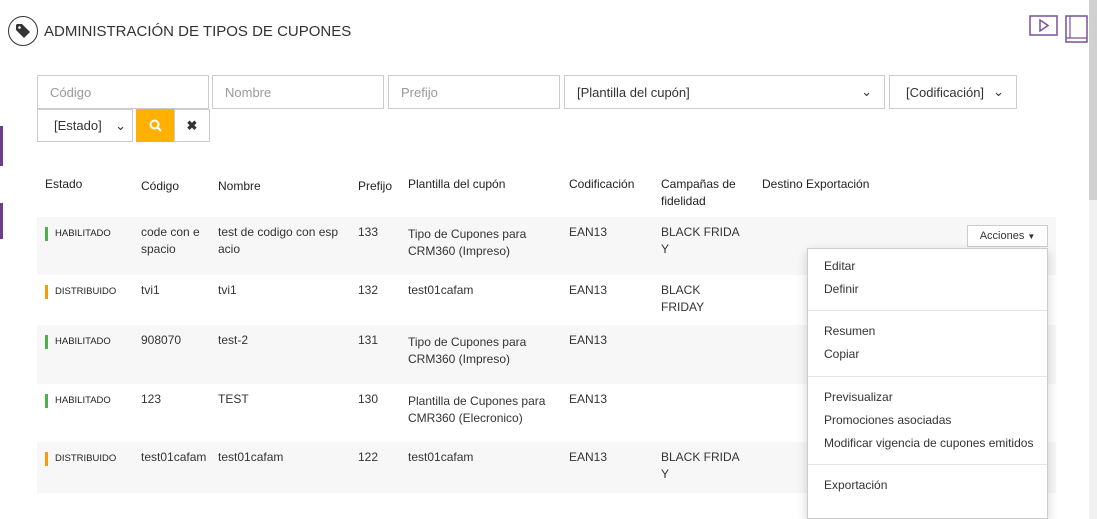 The image size is (1097, 519). What do you see at coordinates (239, 186) in the screenshot?
I see `col-nombre: Nombre` at bounding box center [239, 186].